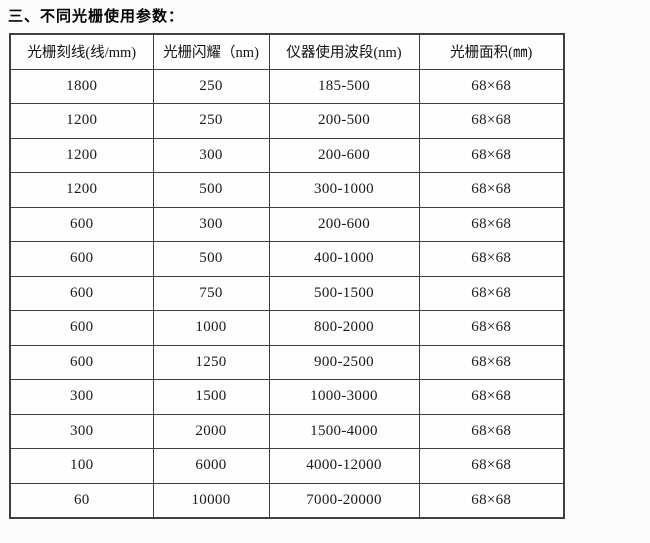  Describe the element at coordinates (344, 397) in the screenshot. I see `table-cell: 1000-3000` at that location.